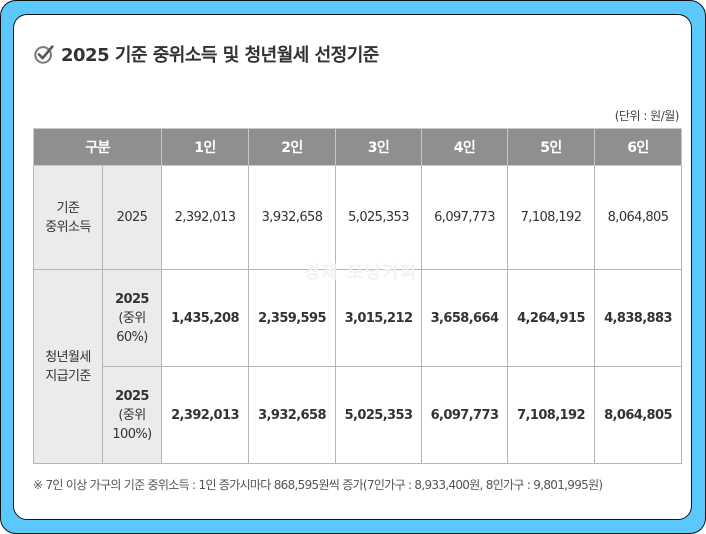  Describe the element at coordinates (68, 208) in the screenshot. I see `group-label-line: 기준` at that location.